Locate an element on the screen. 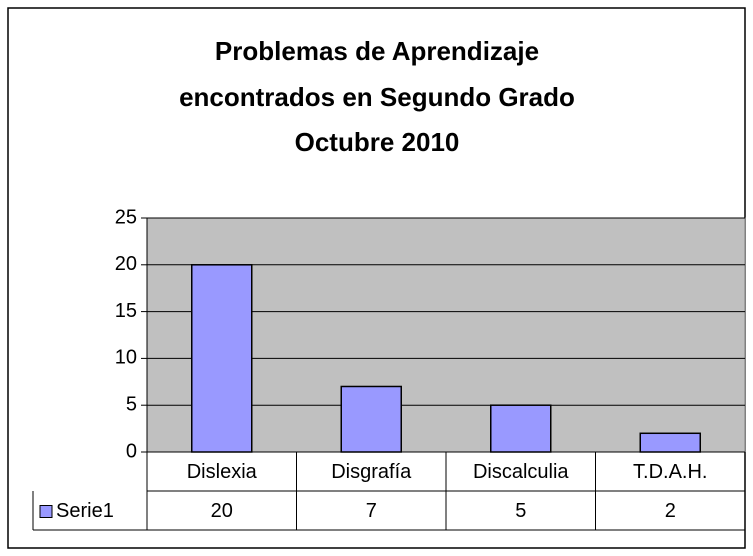  y-tick-label: 5 is located at coordinates (131, 404).